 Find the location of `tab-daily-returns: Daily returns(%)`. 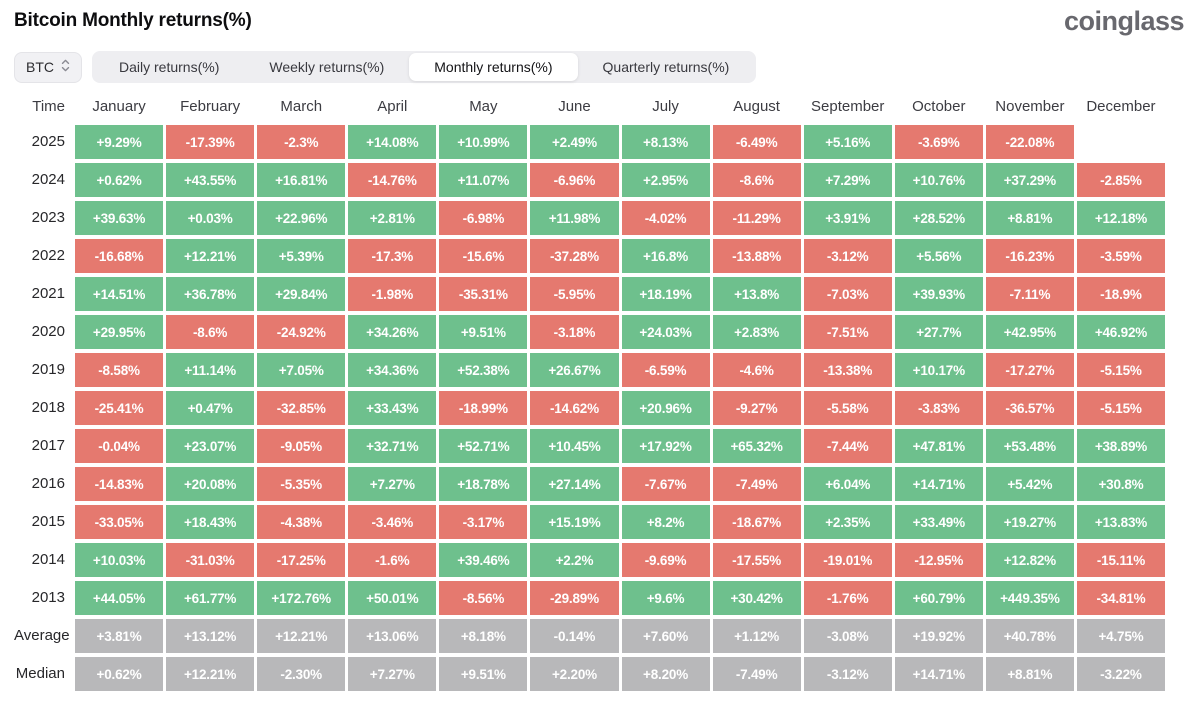

tab-daily-returns: Daily returns(%) is located at coordinates (169, 67).